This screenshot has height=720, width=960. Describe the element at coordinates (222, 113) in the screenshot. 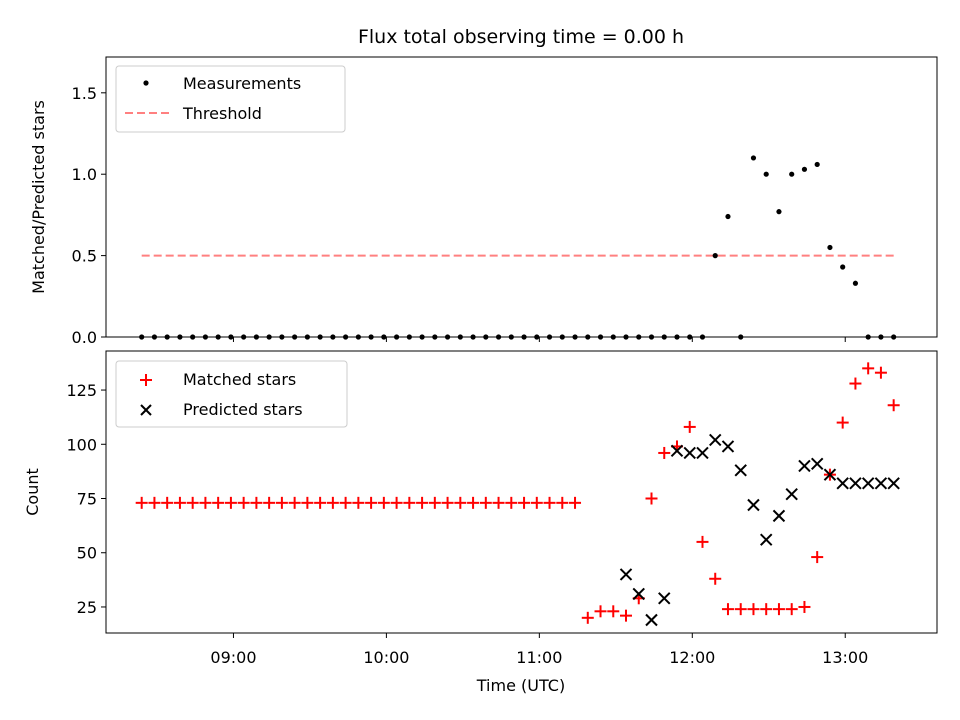

I see `legend-threshold-label: Threshold` at that location.